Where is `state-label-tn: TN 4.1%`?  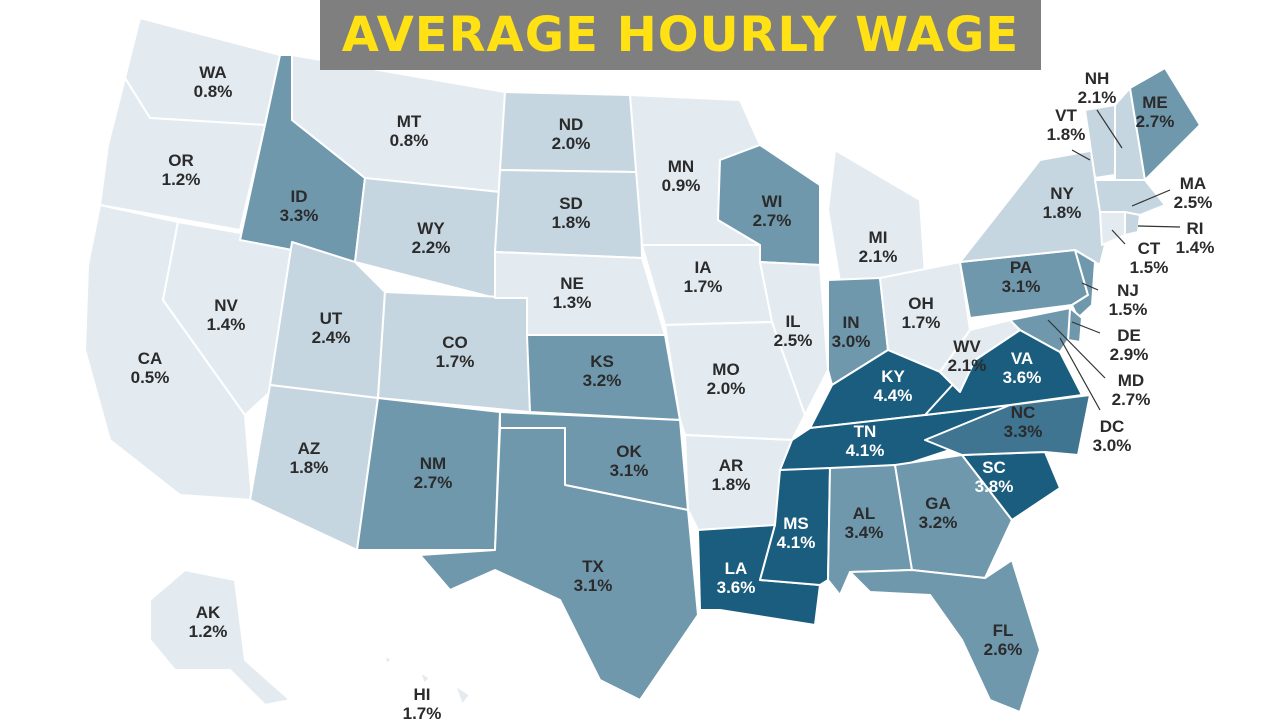 state-label-tn: TN 4.1% is located at coordinates (865, 440).